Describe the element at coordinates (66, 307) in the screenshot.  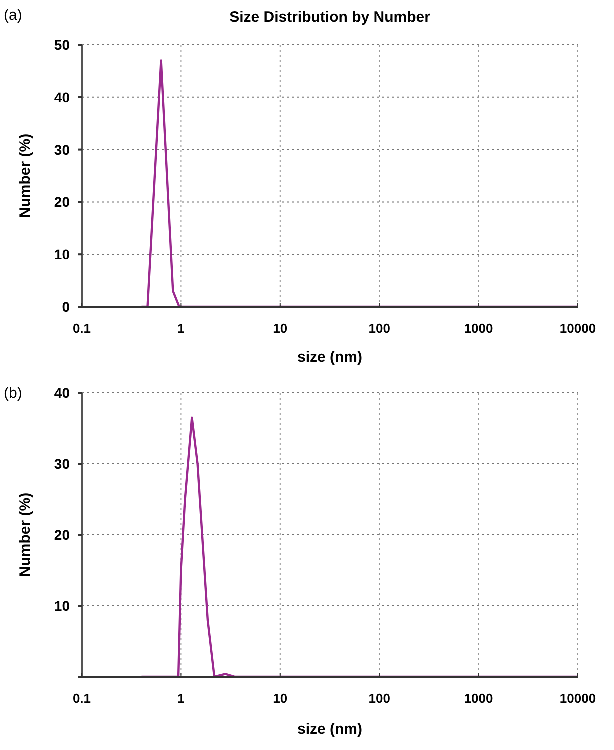
I see `y-tick-label: 0` at that location.